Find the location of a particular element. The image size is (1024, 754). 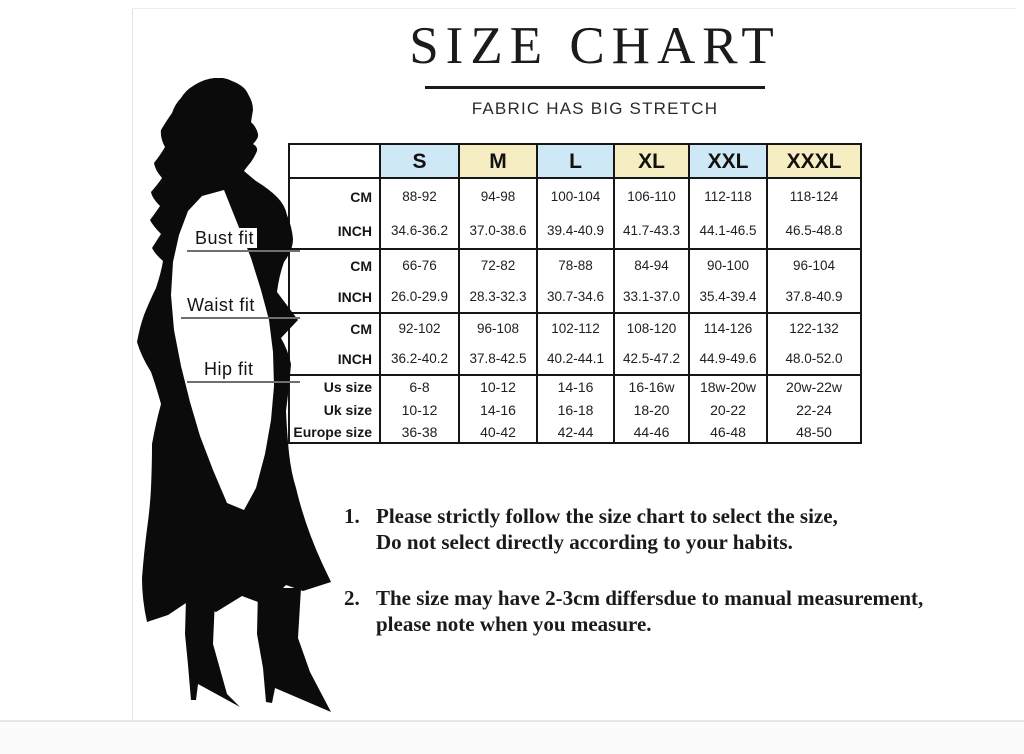

frame-margin is located at coordinates (512, 738).